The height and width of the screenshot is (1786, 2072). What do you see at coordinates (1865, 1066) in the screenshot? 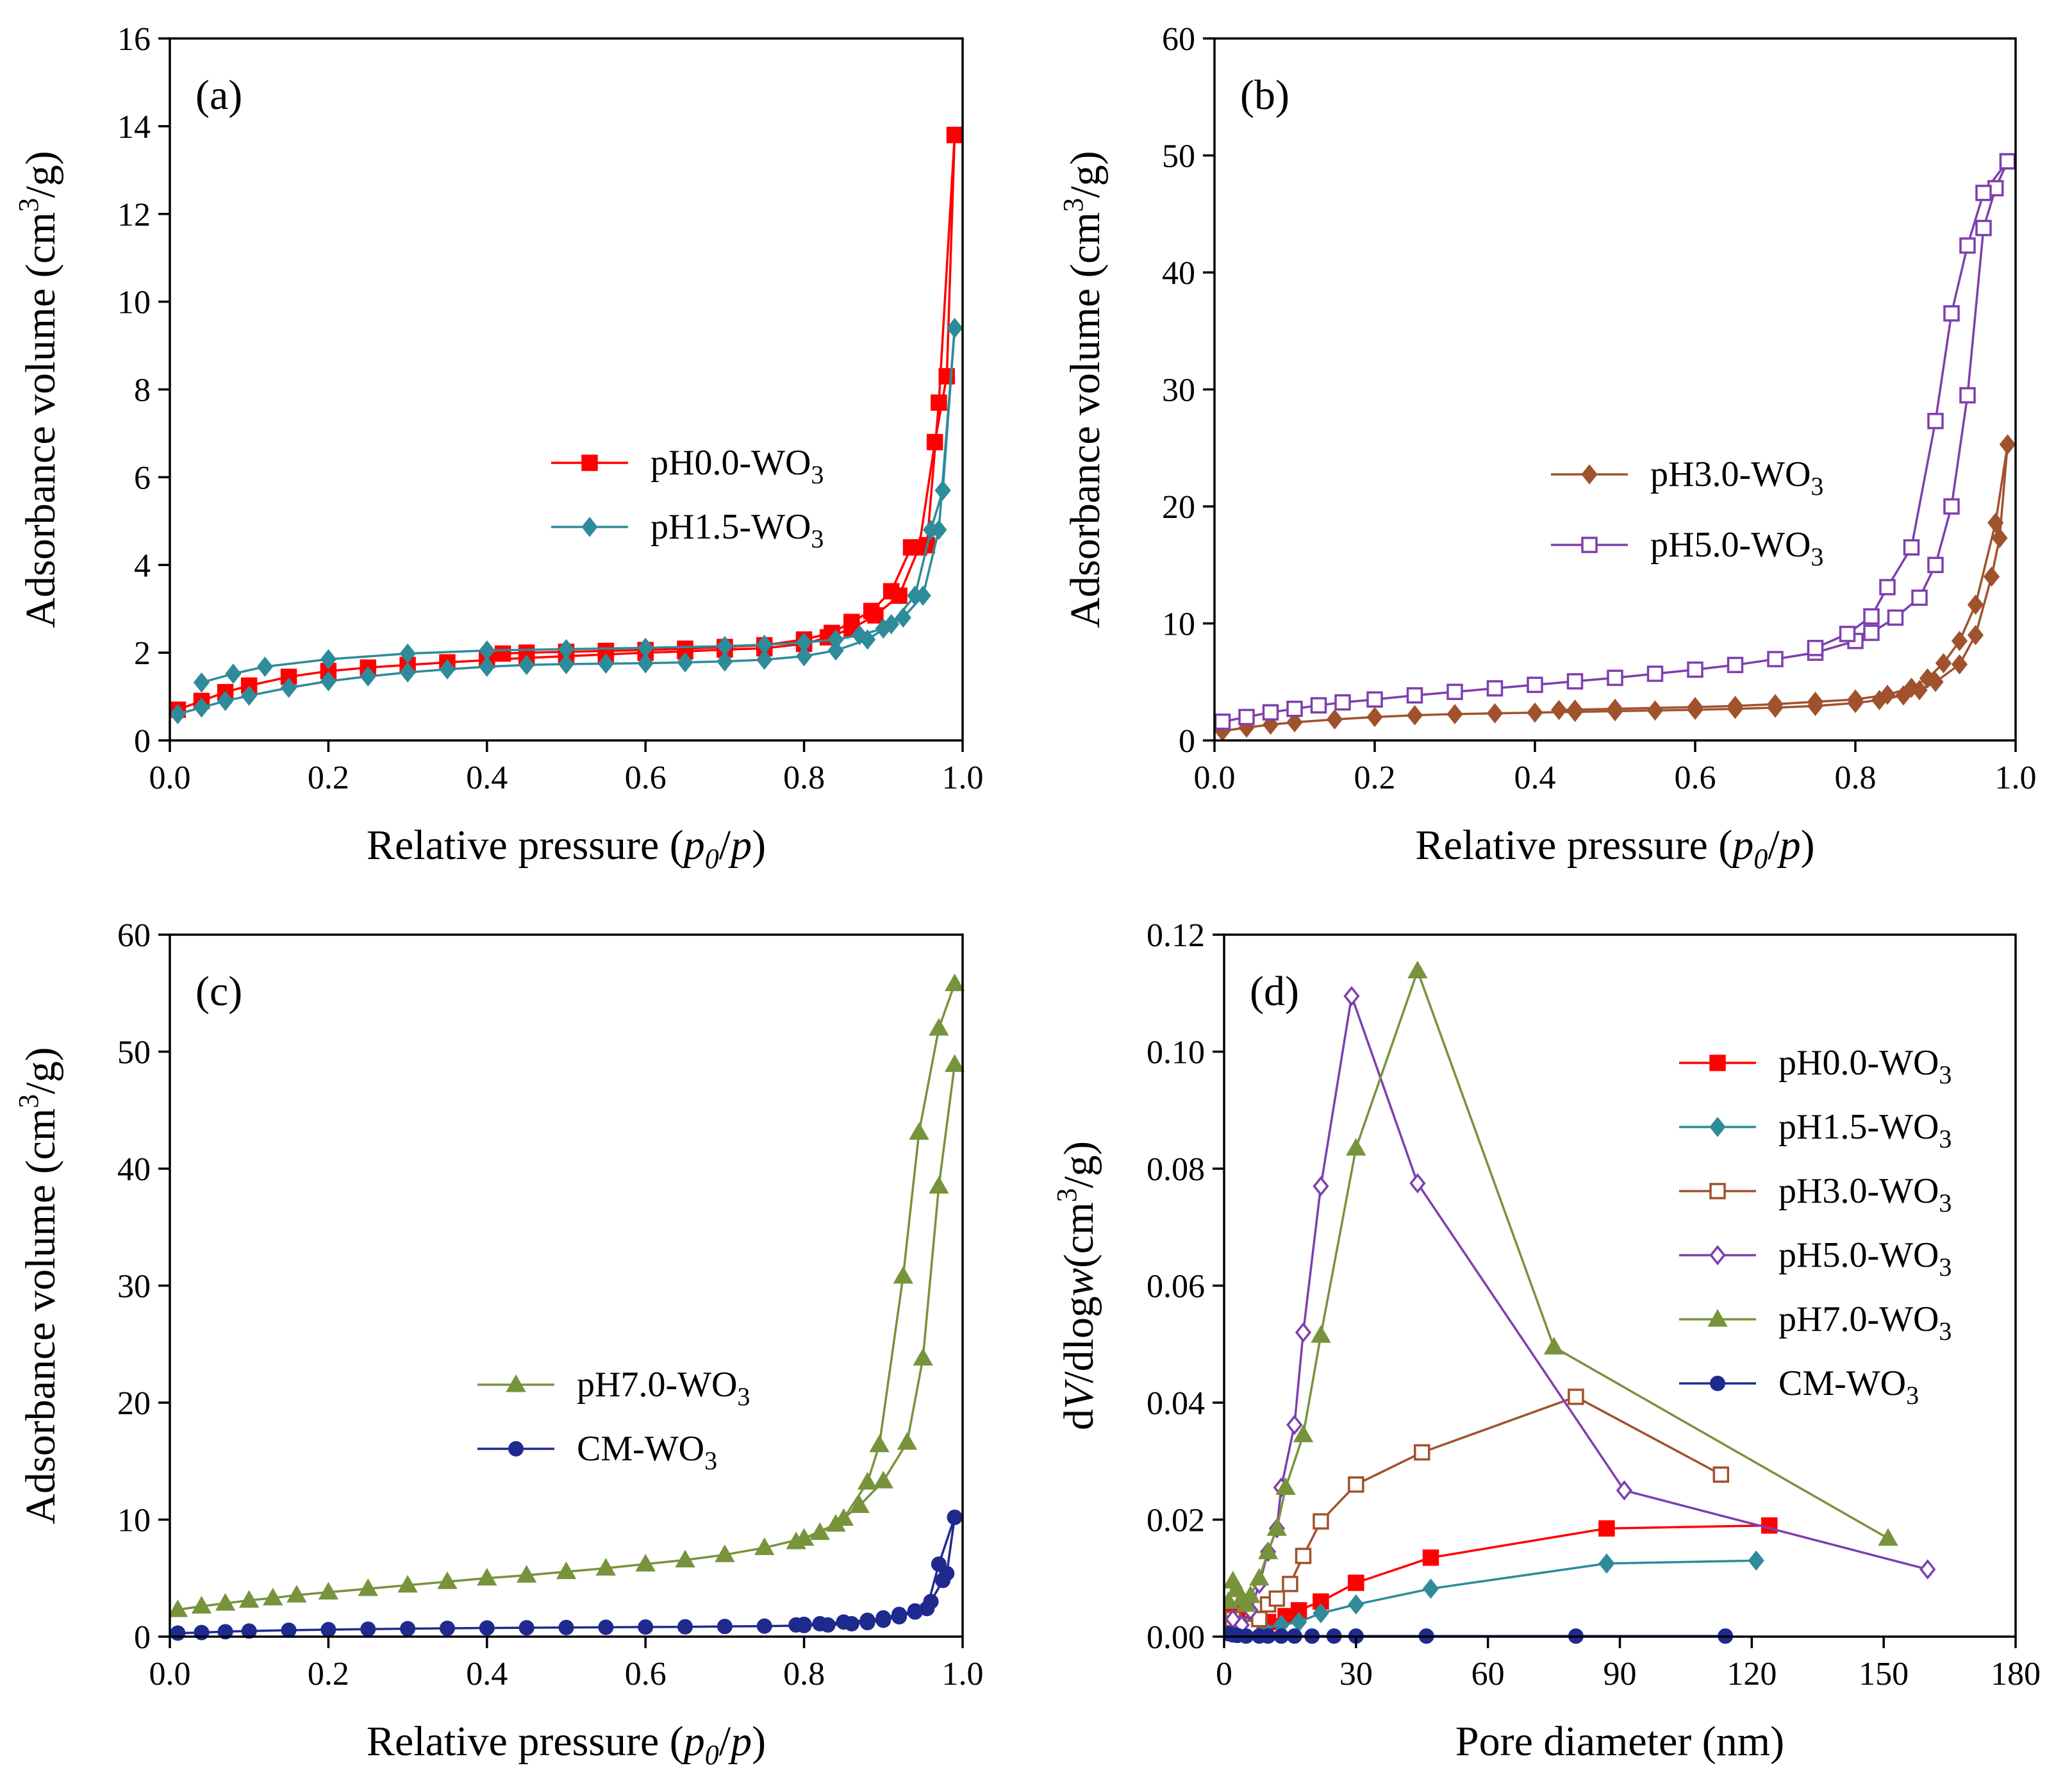
I see `legend-label: pH0.0-WO3` at bounding box center [1865, 1066].